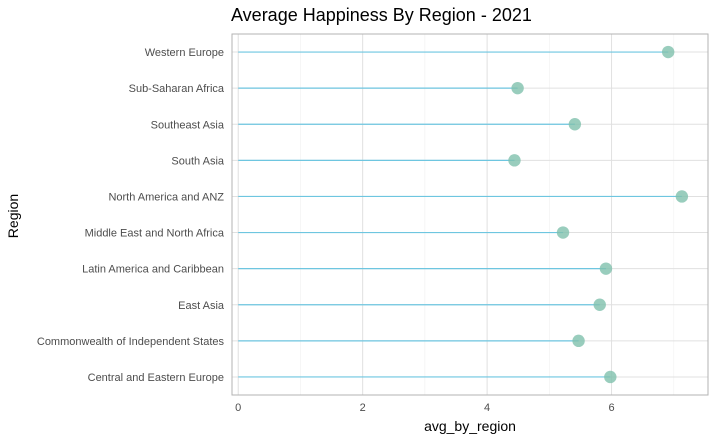 Image resolution: width=717 pixels, height=441 pixels. What do you see at coordinates (424, 408) in the screenshot?
I see `x-axis-tick-labels: 0 2 4 6` at bounding box center [424, 408].